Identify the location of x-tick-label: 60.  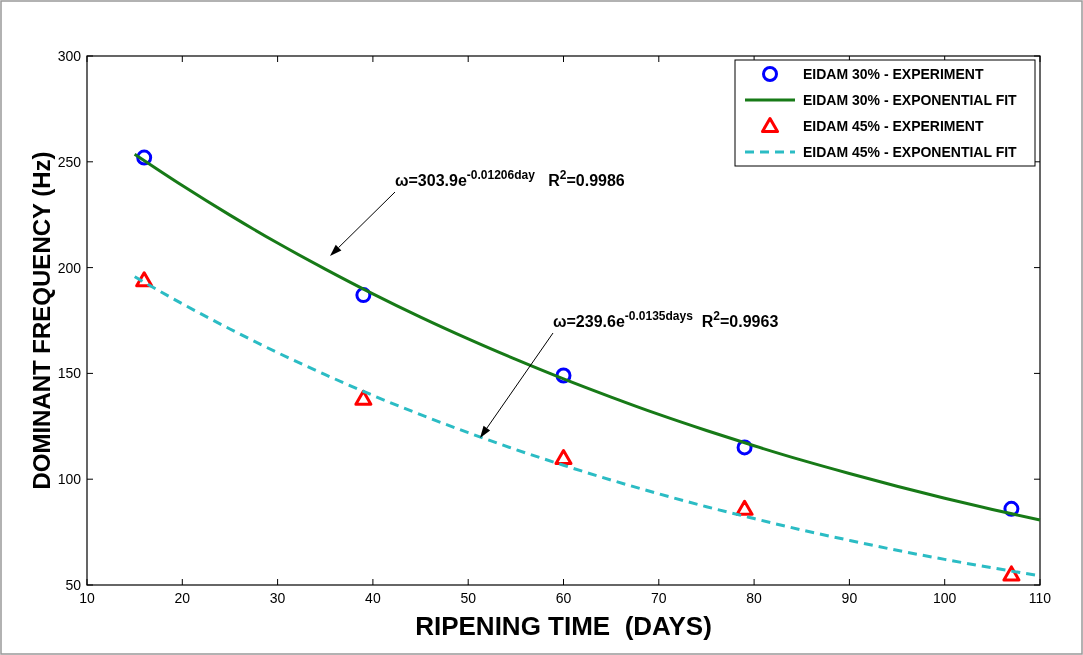
(563, 598).